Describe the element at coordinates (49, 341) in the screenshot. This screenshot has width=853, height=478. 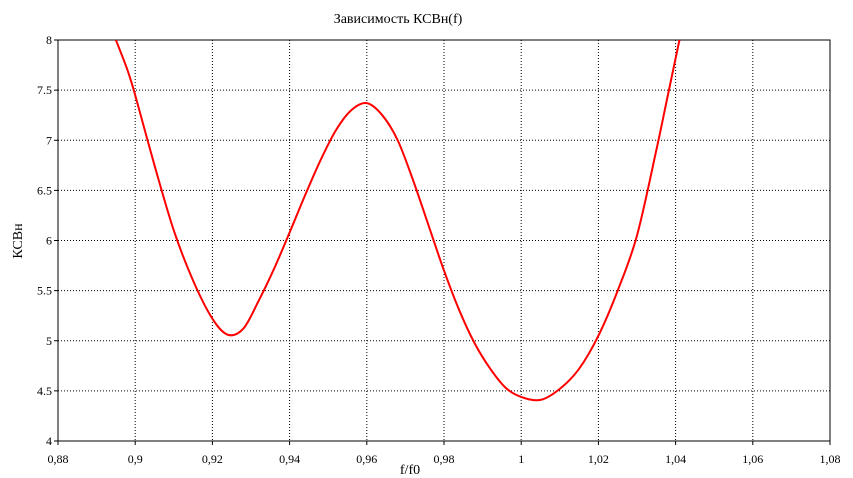
I see `y-tick-label: 5` at that location.